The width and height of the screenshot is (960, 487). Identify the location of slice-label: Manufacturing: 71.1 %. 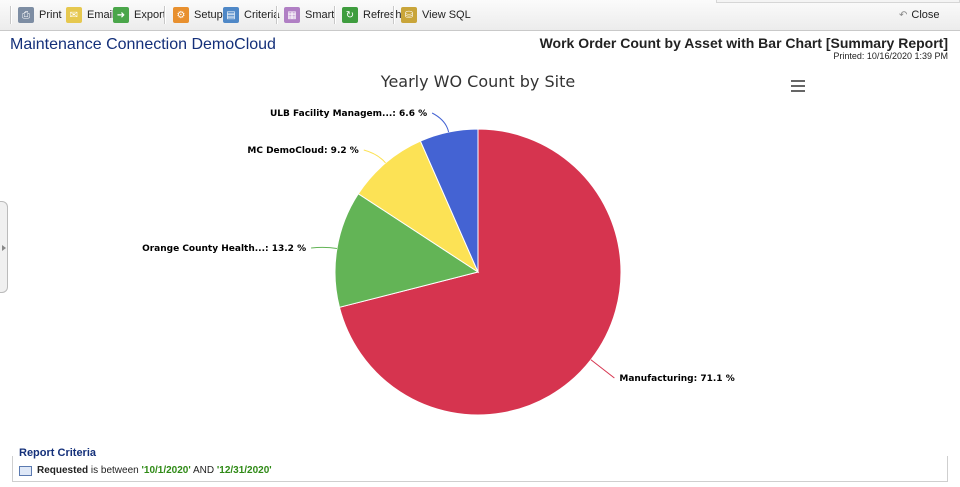
(676, 379).